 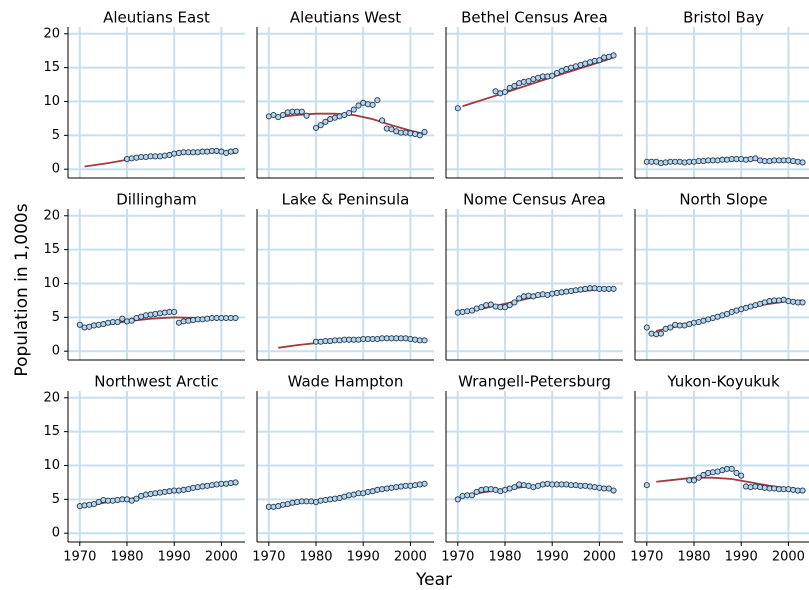 I want to click on panel-title: Bristol Bay, so click(x=723, y=18).